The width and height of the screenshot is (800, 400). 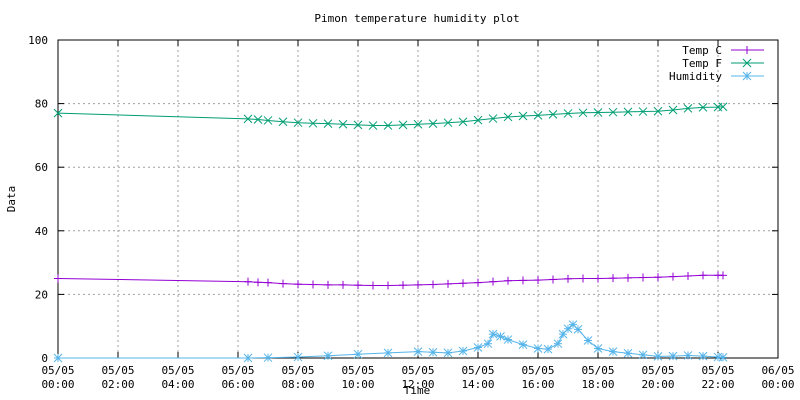 I want to click on chart-title: Pimon temperature humidity plot, so click(x=416, y=18).